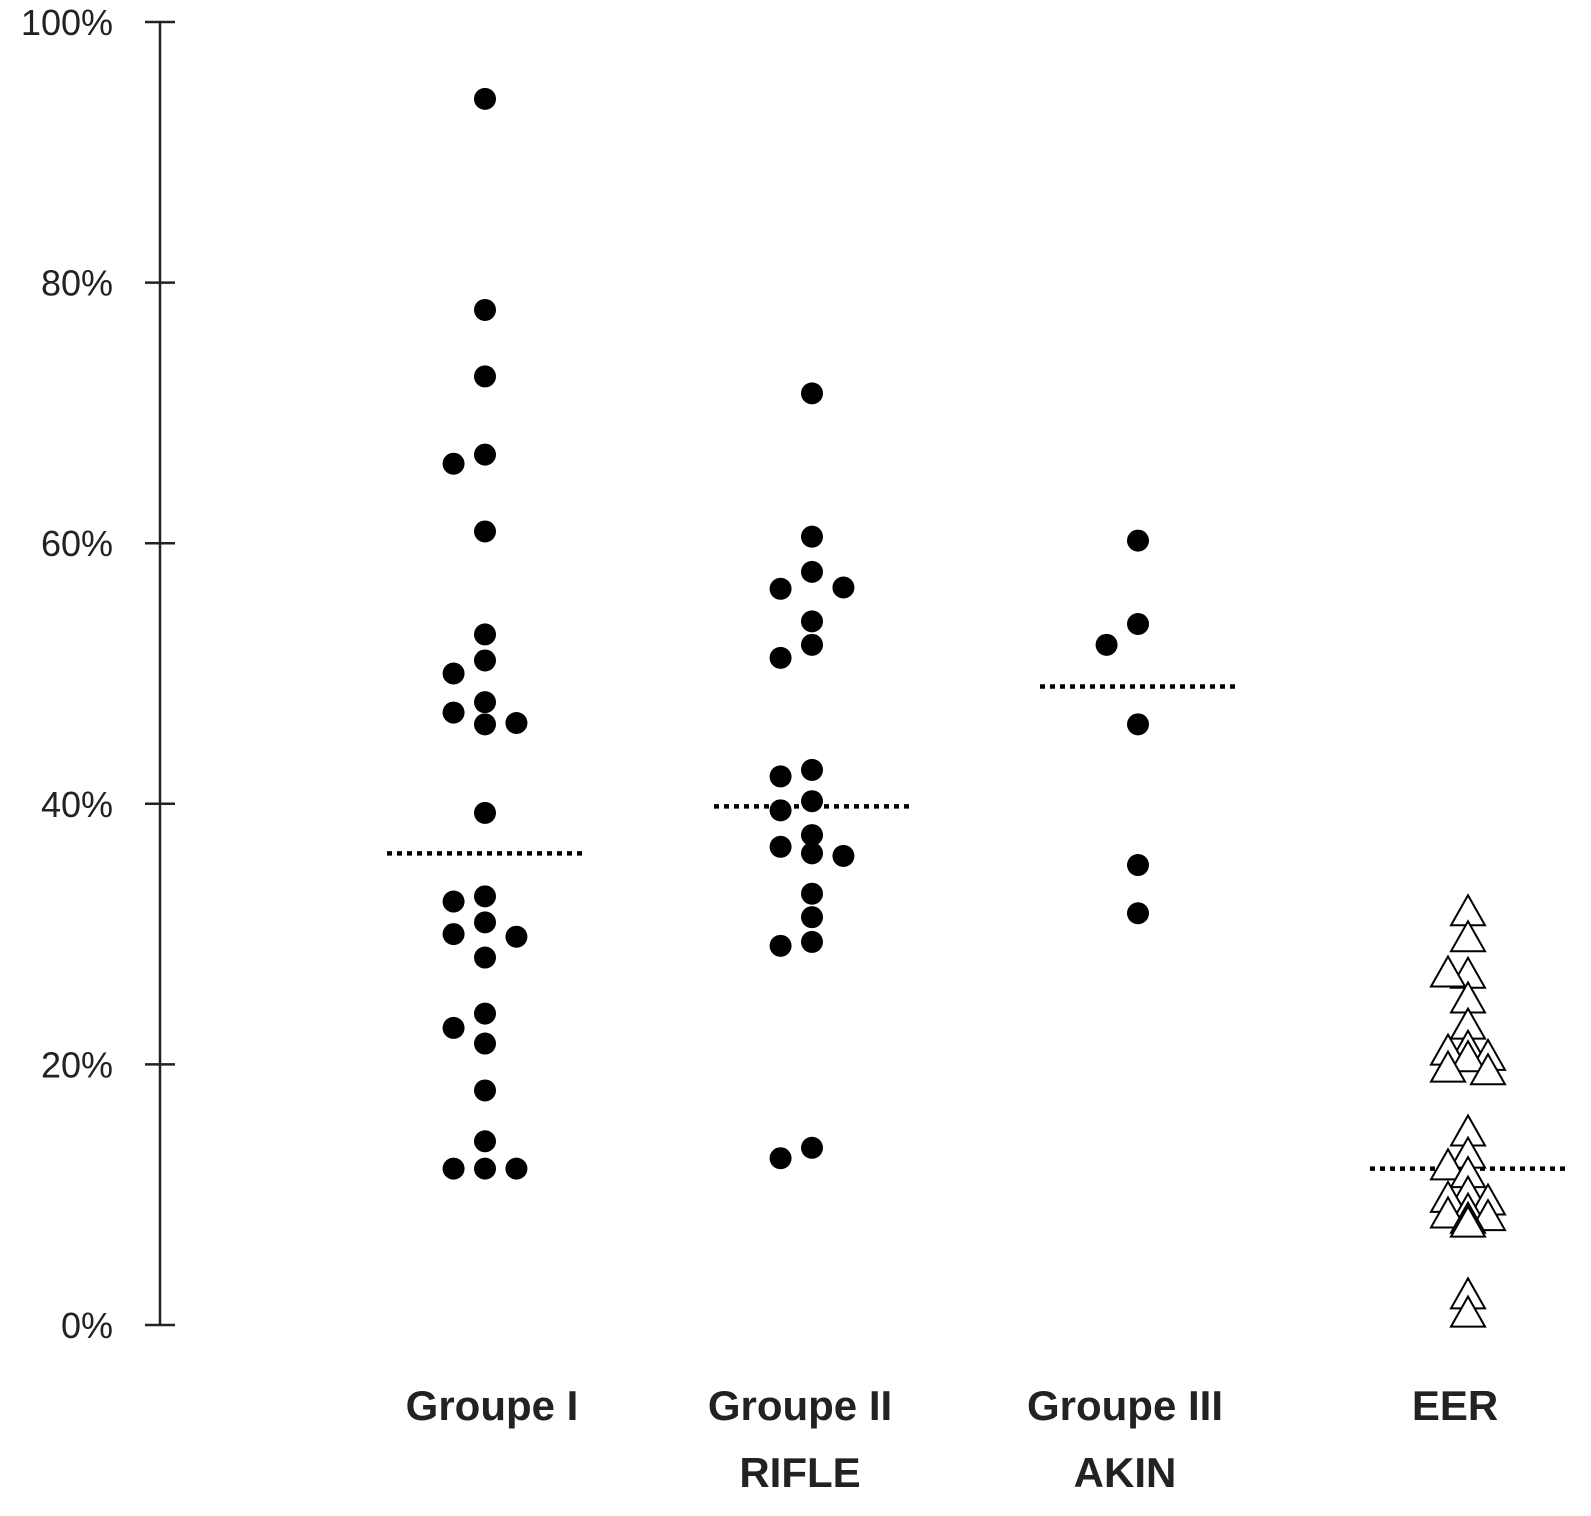 The height and width of the screenshot is (1516, 1591). What do you see at coordinates (77, 1064) in the screenshot?
I see `y-tick-label: 20%` at bounding box center [77, 1064].